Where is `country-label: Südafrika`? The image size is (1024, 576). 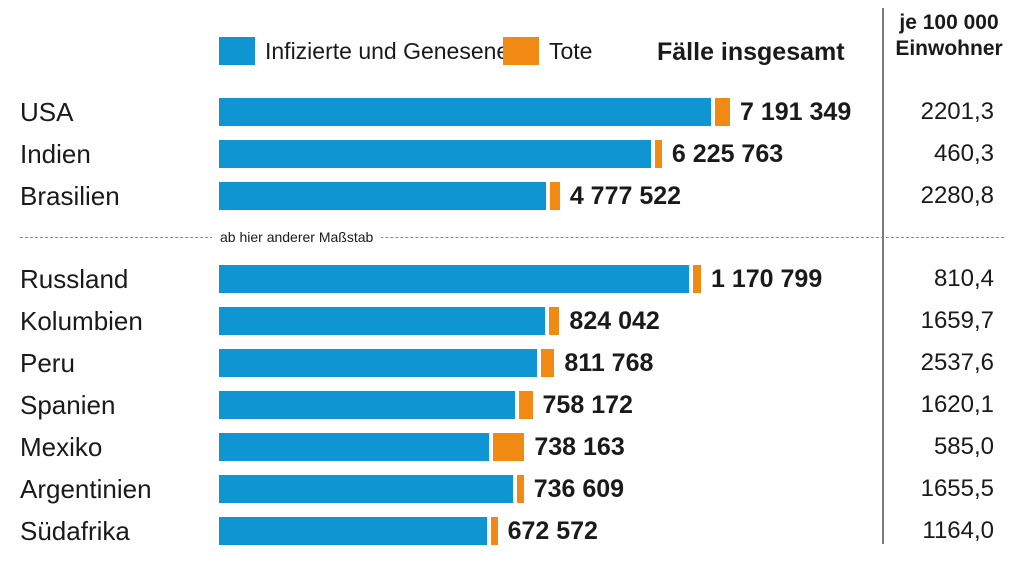
country-label: Südafrika is located at coordinates (75, 531).